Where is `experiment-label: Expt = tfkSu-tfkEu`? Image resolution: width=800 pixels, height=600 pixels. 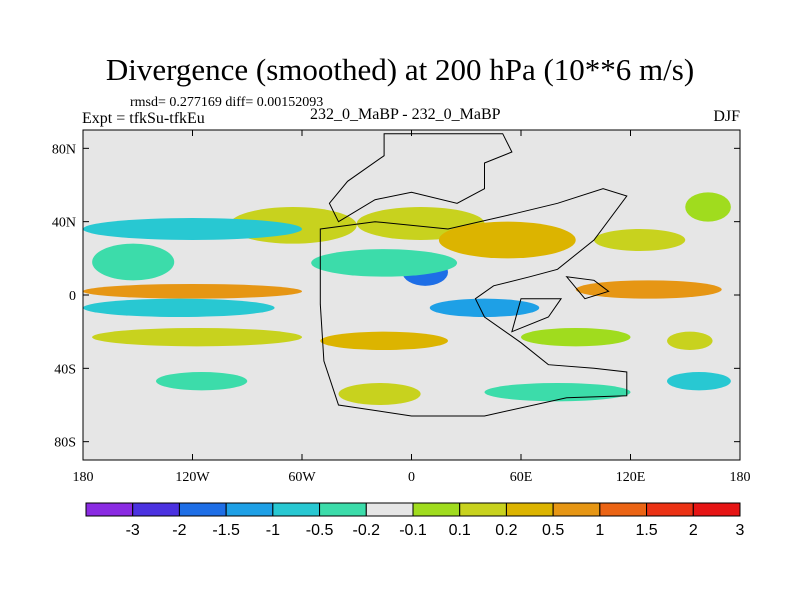
experiment-label: Expt = tfkSu-tfkEu is located at coordinates (143, 118).